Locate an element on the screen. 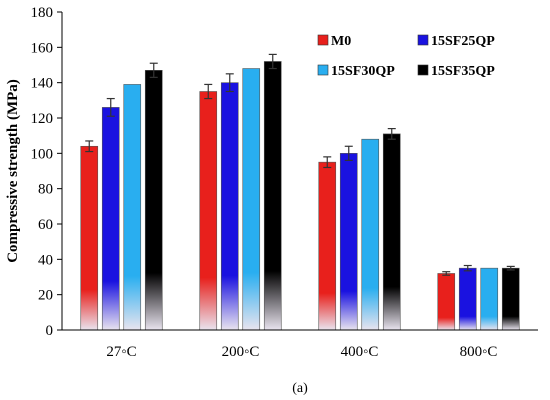 The width and height of the screenshot is (550, 400). y-tick-label: 160 is located at coordinates (42, 48).